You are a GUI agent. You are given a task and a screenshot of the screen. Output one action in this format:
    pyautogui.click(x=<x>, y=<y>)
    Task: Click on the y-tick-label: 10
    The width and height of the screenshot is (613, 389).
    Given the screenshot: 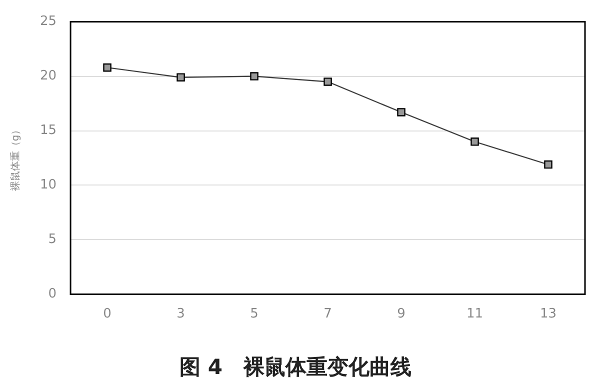 What is the action you would take?
    pyautogui.click(x=48, y=185)
    